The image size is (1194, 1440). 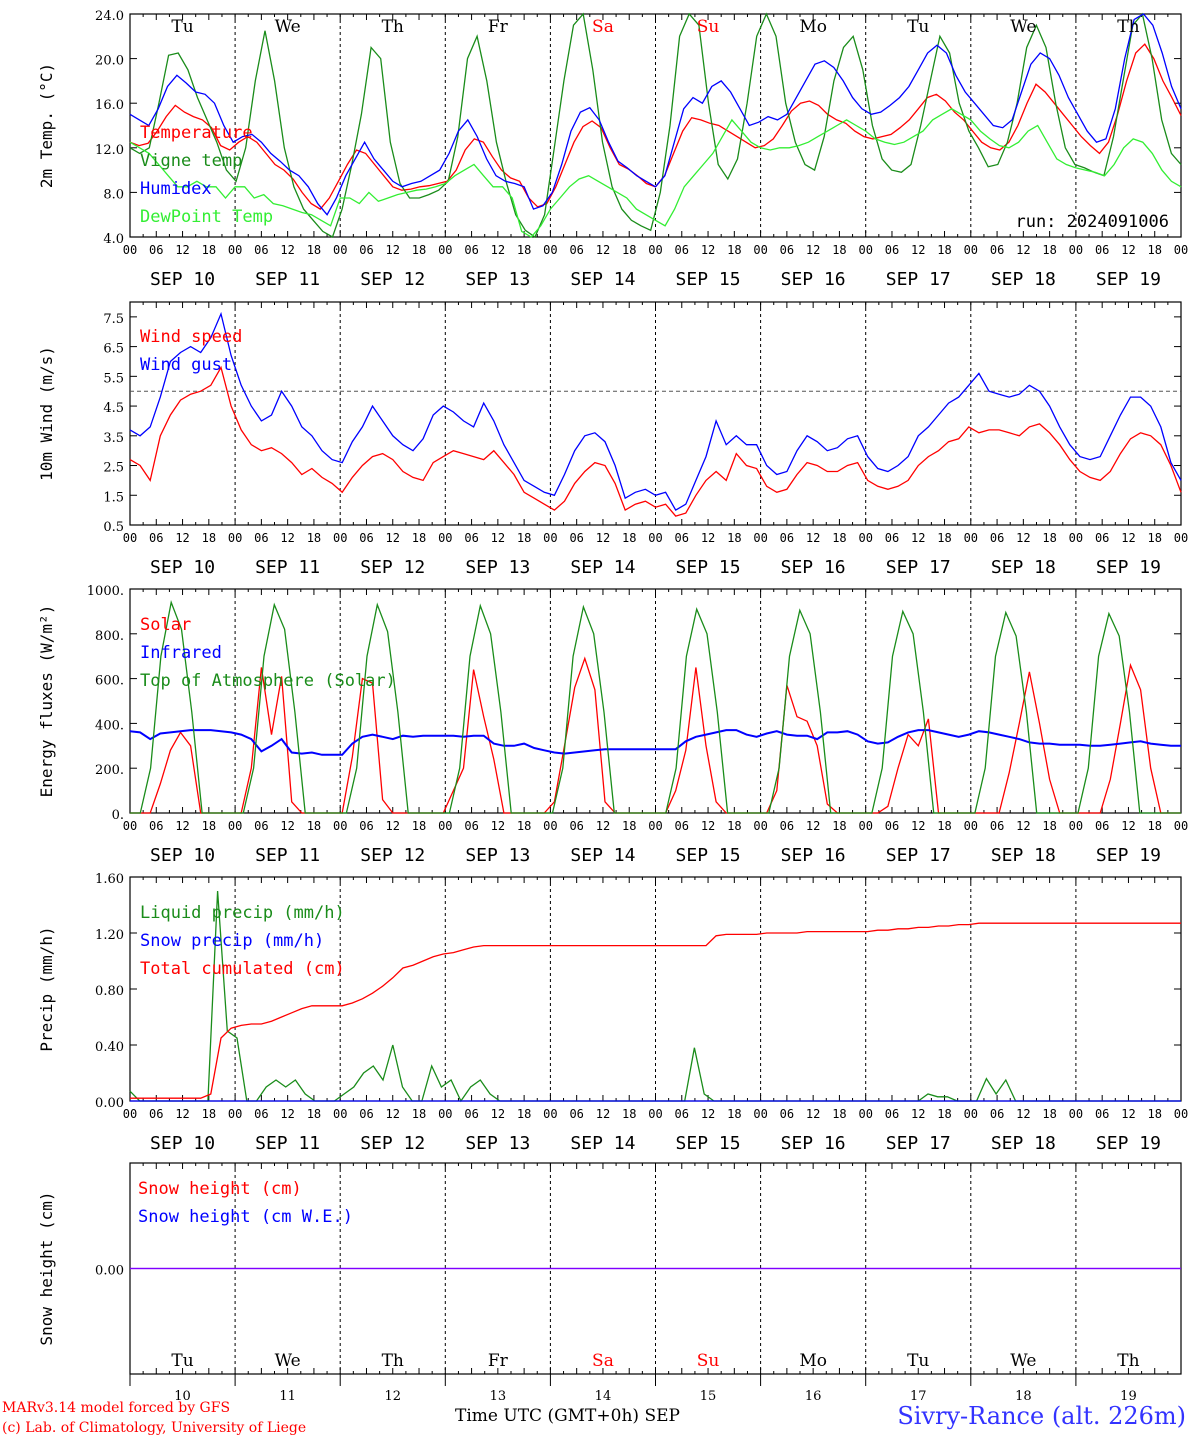 What do you see at coordinates (46, 1268) in the screenshot?
I see `y-axis-label: Snow height (cm)` at bounding box center [46, 1268].